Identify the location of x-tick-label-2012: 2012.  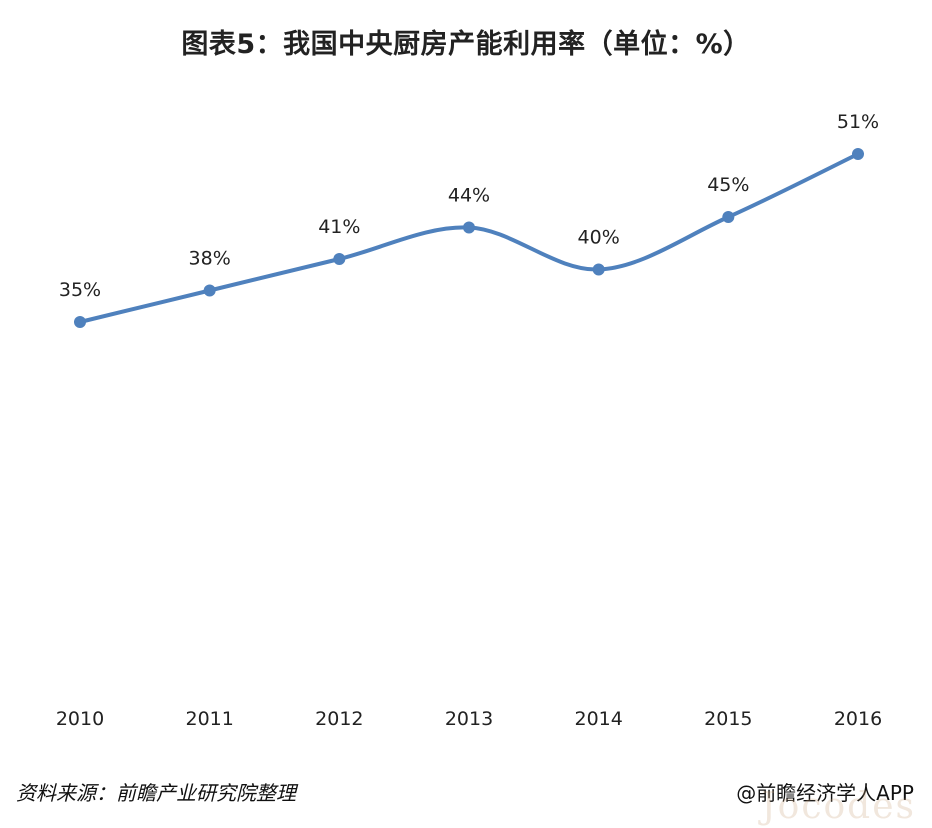
(339, 719).